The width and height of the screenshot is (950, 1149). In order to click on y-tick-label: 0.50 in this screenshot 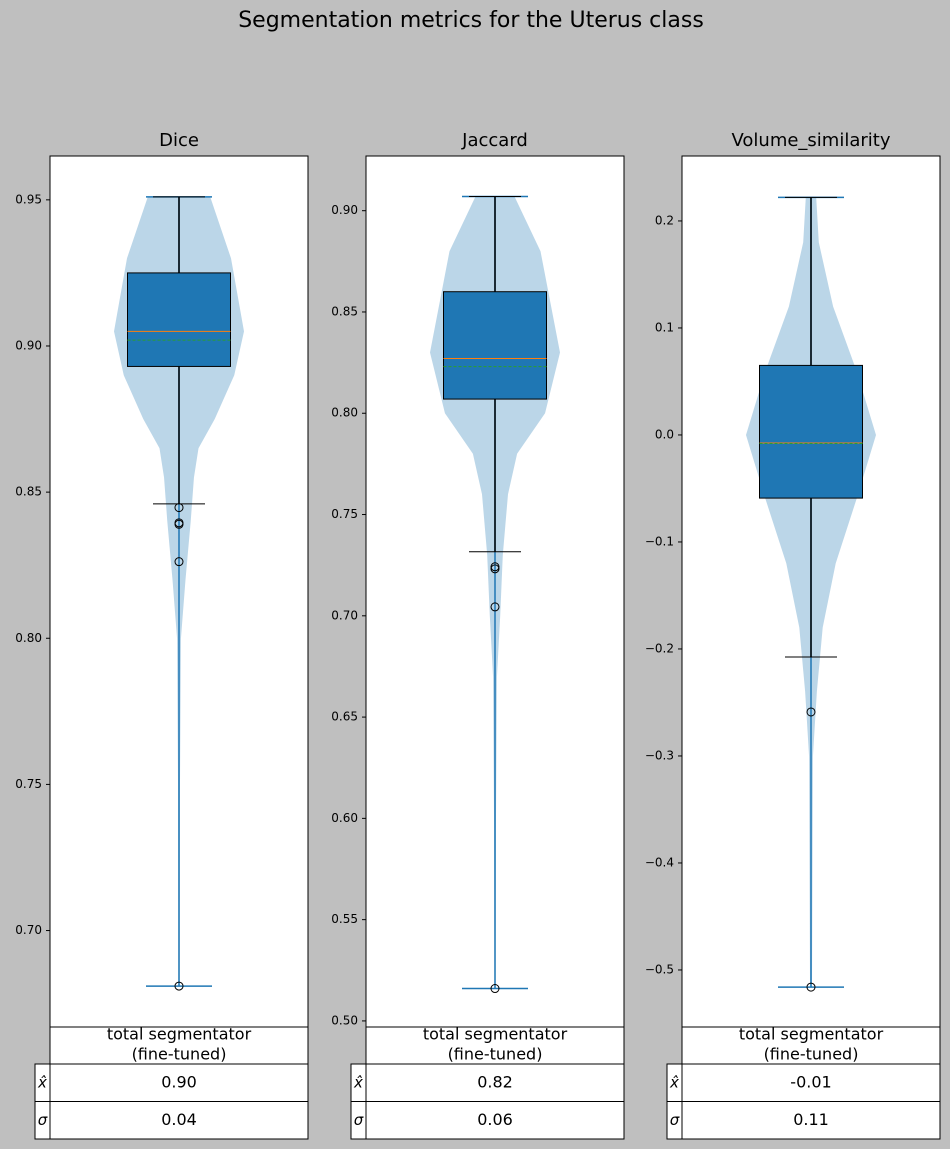, I will do `click(344, 1020)`.